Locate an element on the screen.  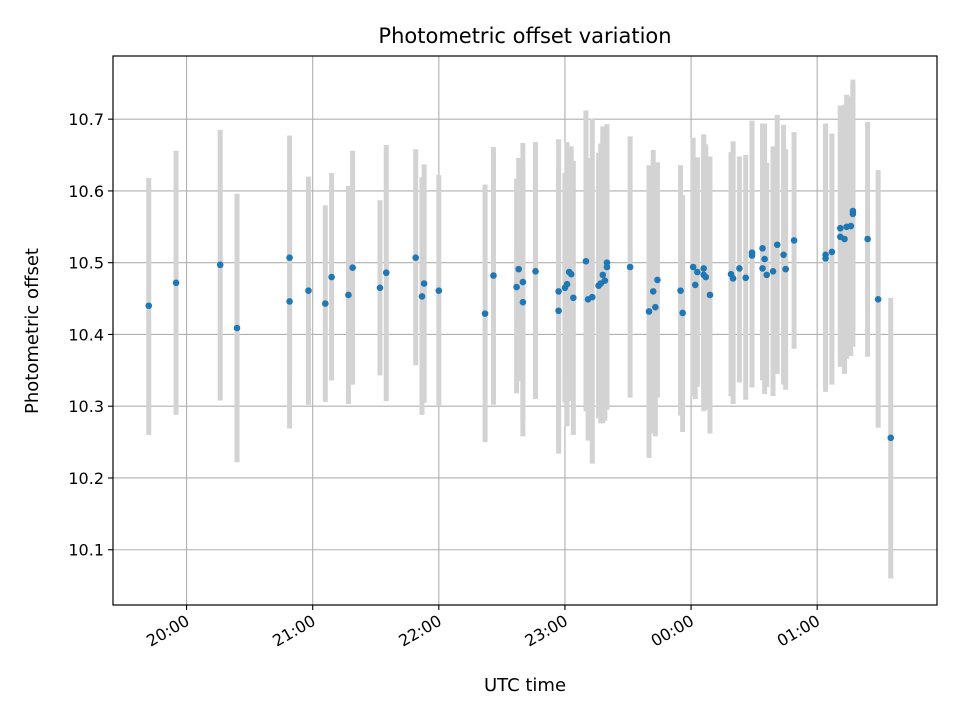
chart-title: Photometric offset variation is located at coordinates (524, 36).